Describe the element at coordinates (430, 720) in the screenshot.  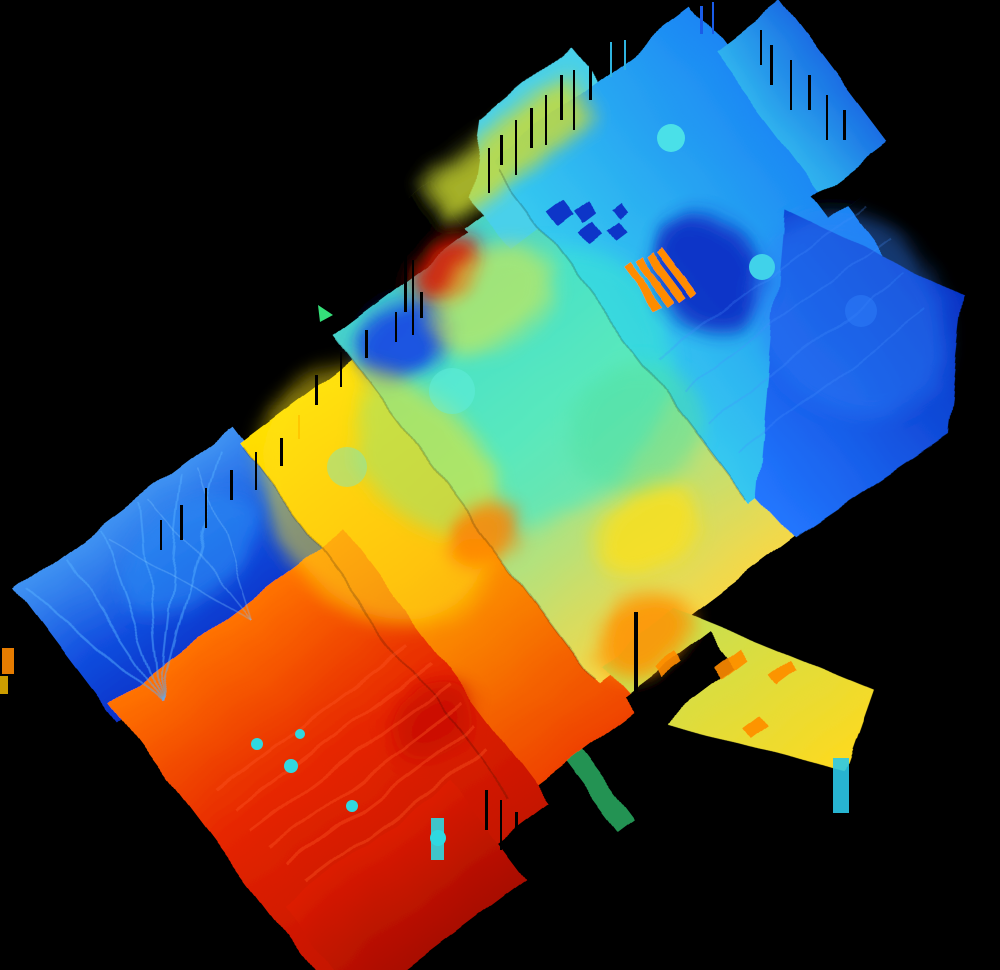
I see `dark-red-patch` at that location.